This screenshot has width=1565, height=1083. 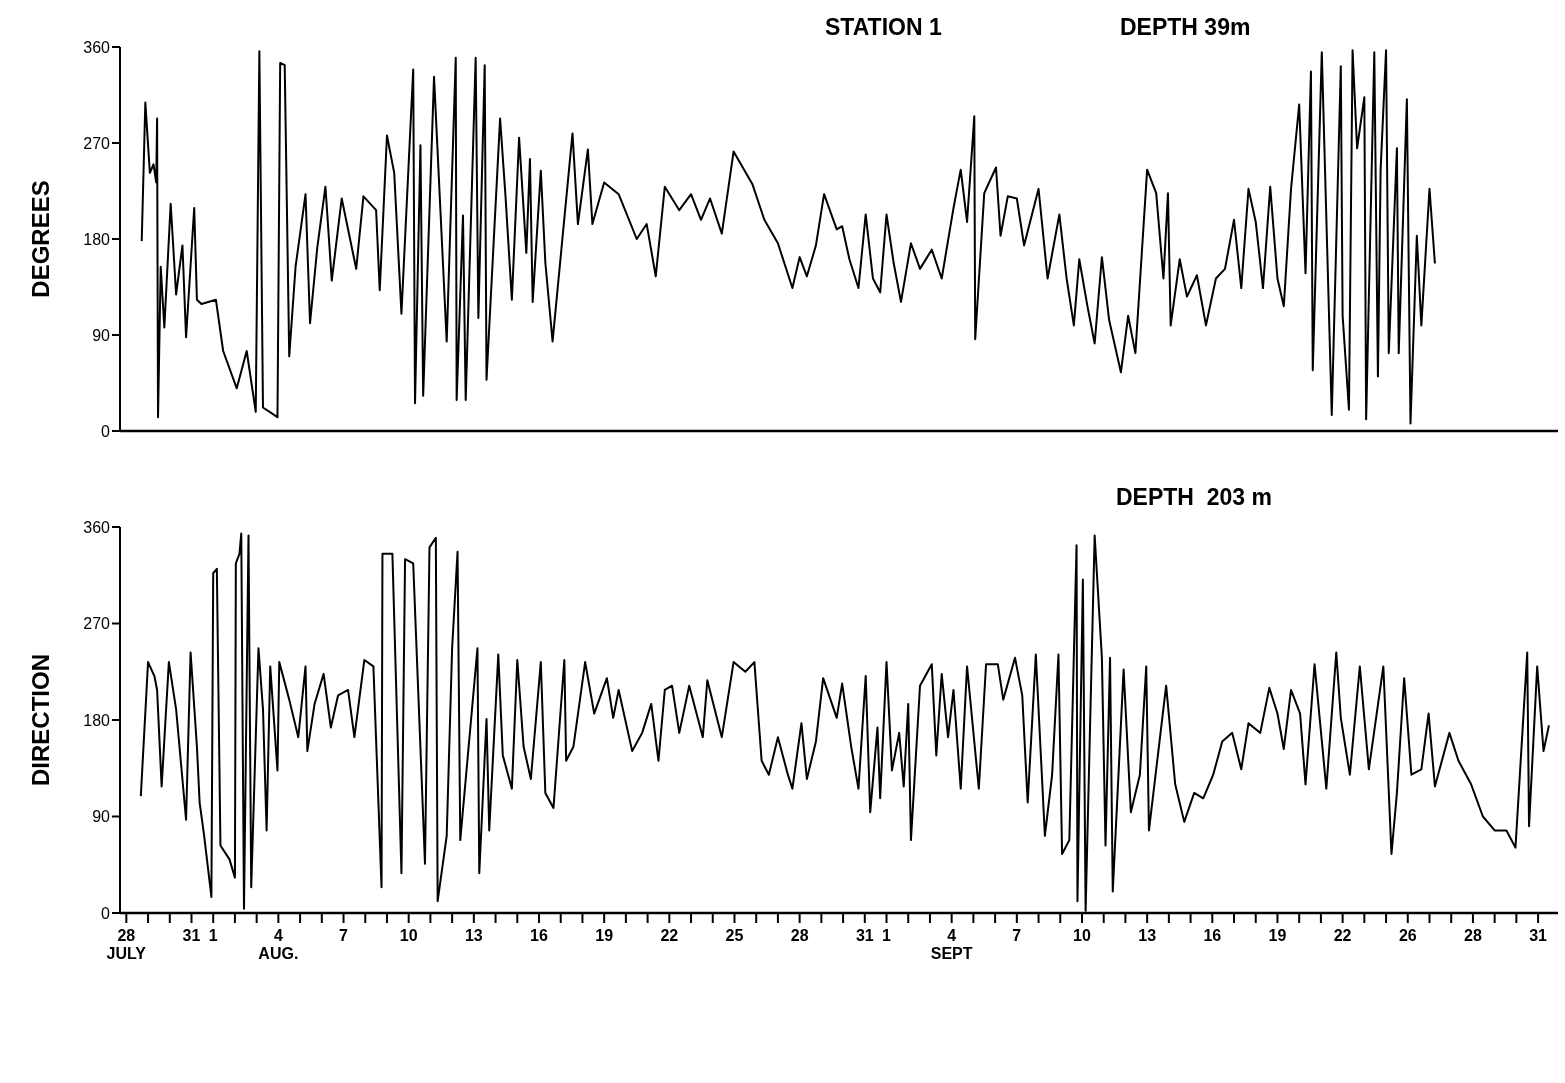 What do you see at coordinates (1194, 497) in the screenshot?
I see `chart-title: DEPTH 203 m` at bounding box center [1194, 497].